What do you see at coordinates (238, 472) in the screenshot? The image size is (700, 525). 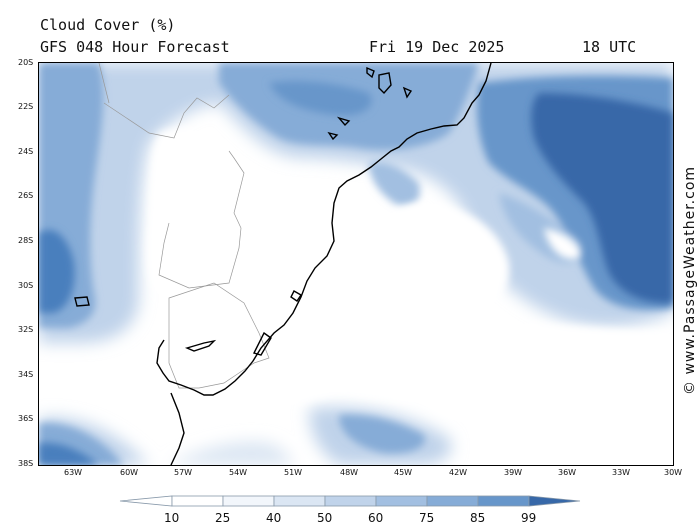 I see `lon-label: 54W` at bounding box center [238, 472].